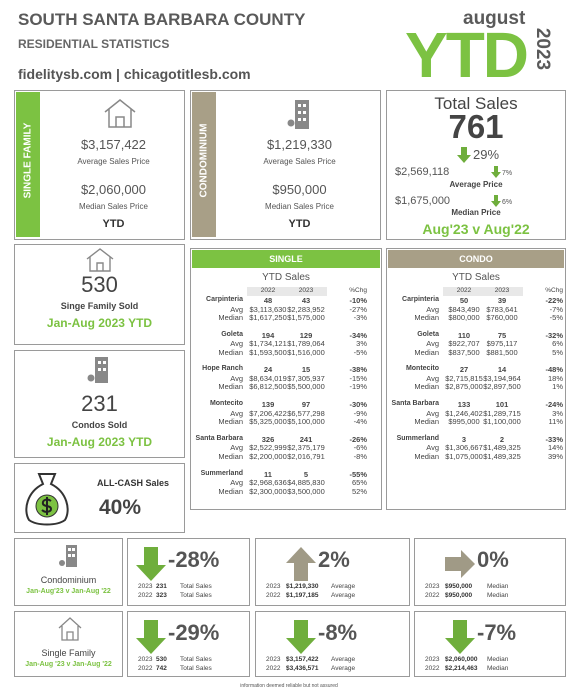 Image resolution: width=578 pixels, height=697 pixels. I want to click on cell: -6%, so click(360, 448).